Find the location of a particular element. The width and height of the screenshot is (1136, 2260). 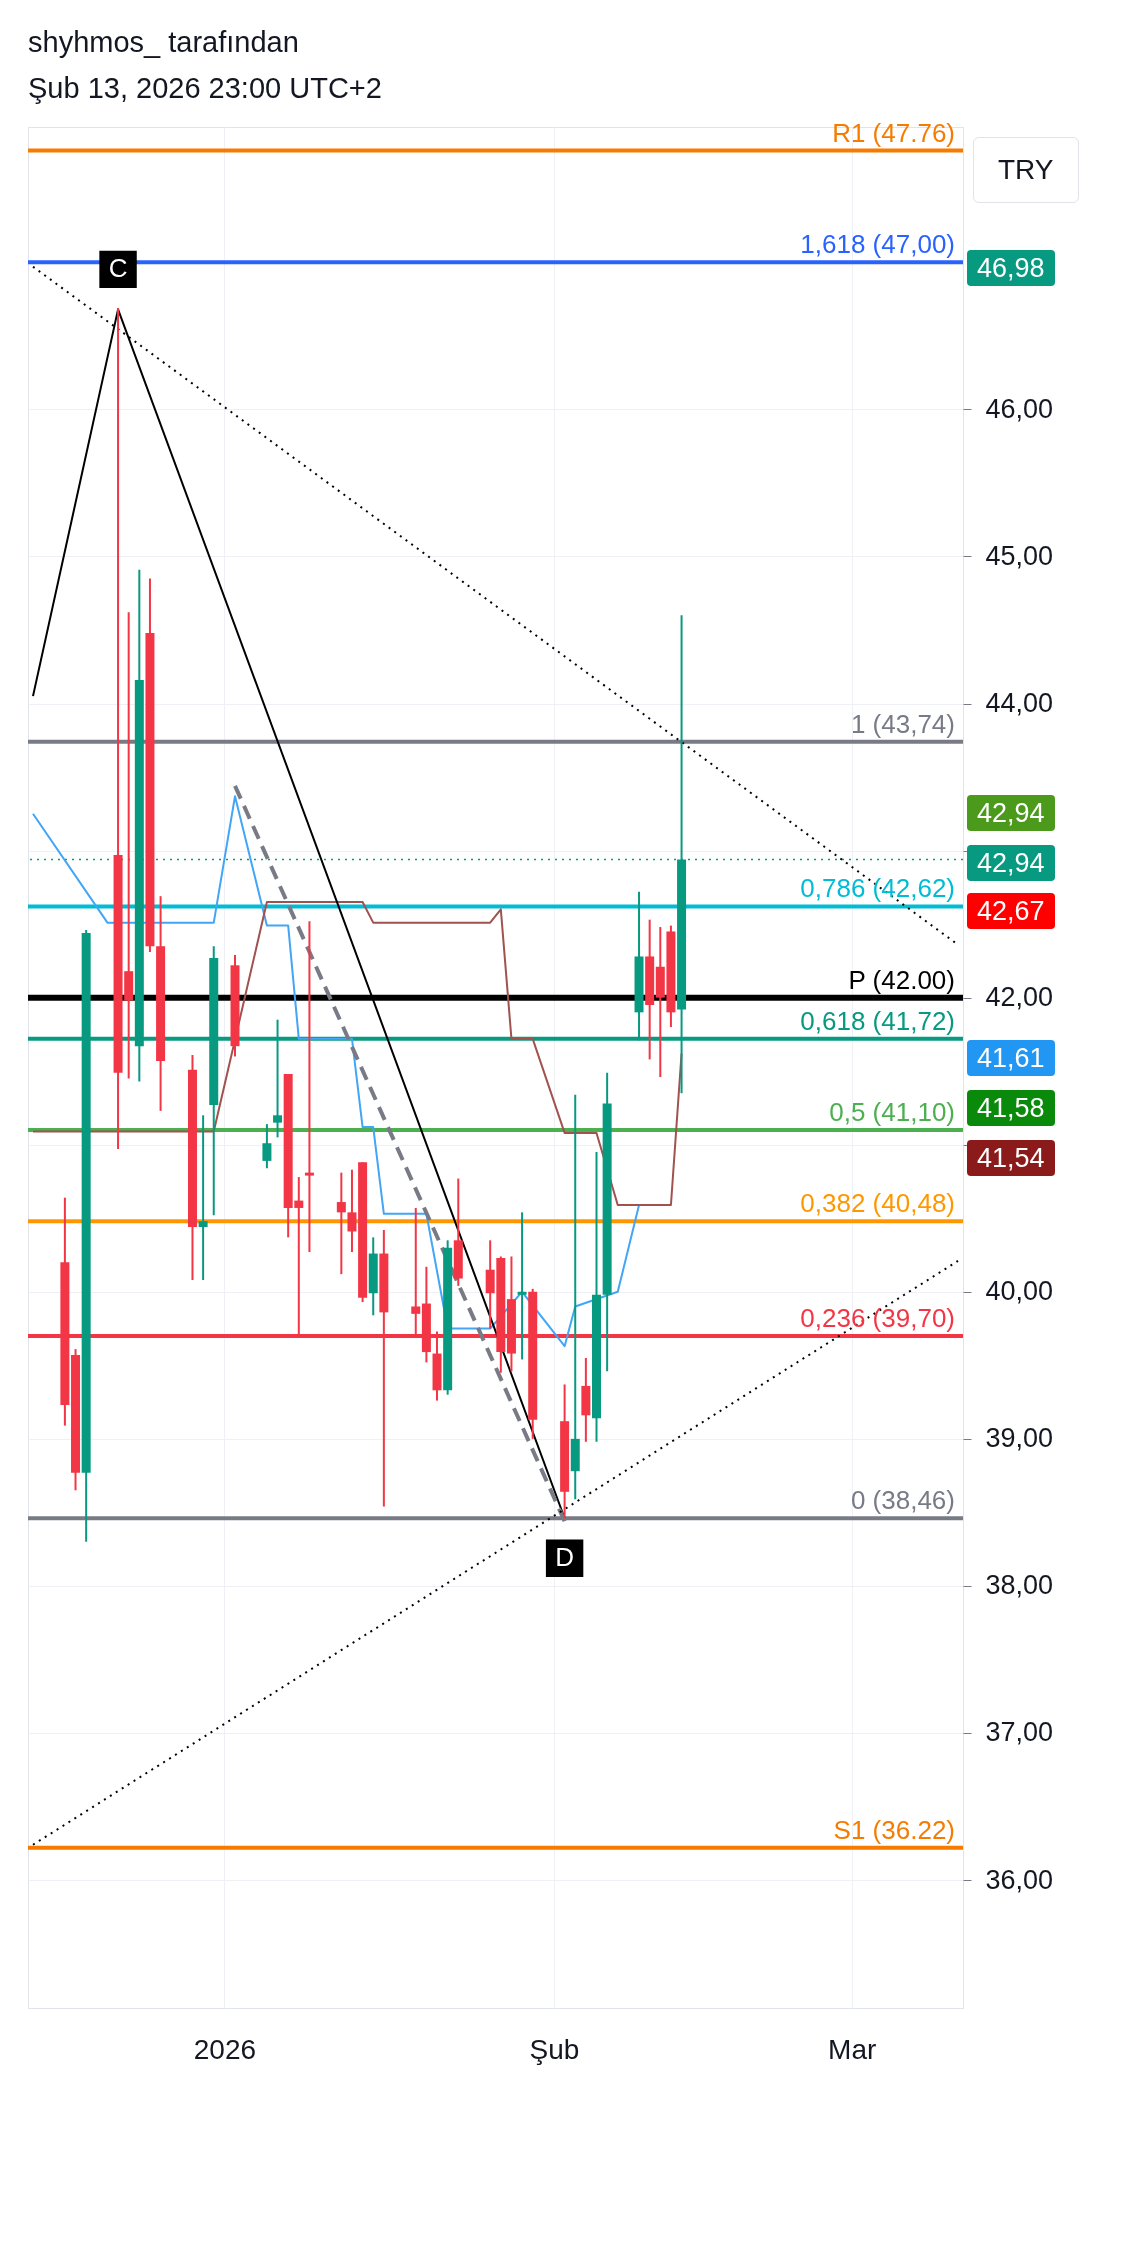

text: TRY is located at coordinates (1026, 170).